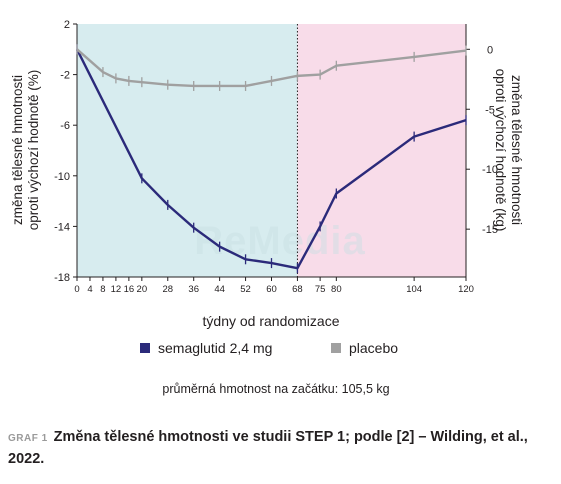  Describe the element at coordinates (62, 177) in the screenshot. I see `y-tick-label-left: -10` at that location.